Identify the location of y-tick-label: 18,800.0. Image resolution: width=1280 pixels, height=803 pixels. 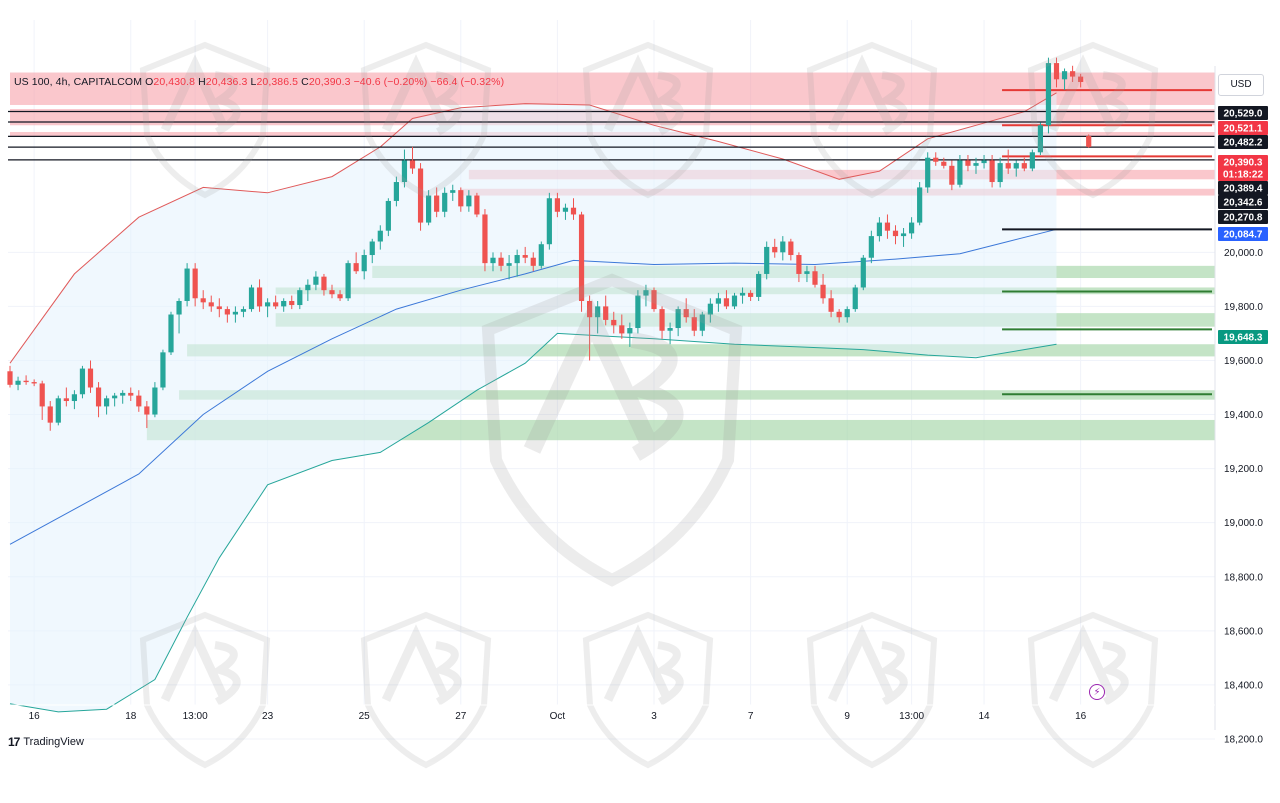
(1243, 577).